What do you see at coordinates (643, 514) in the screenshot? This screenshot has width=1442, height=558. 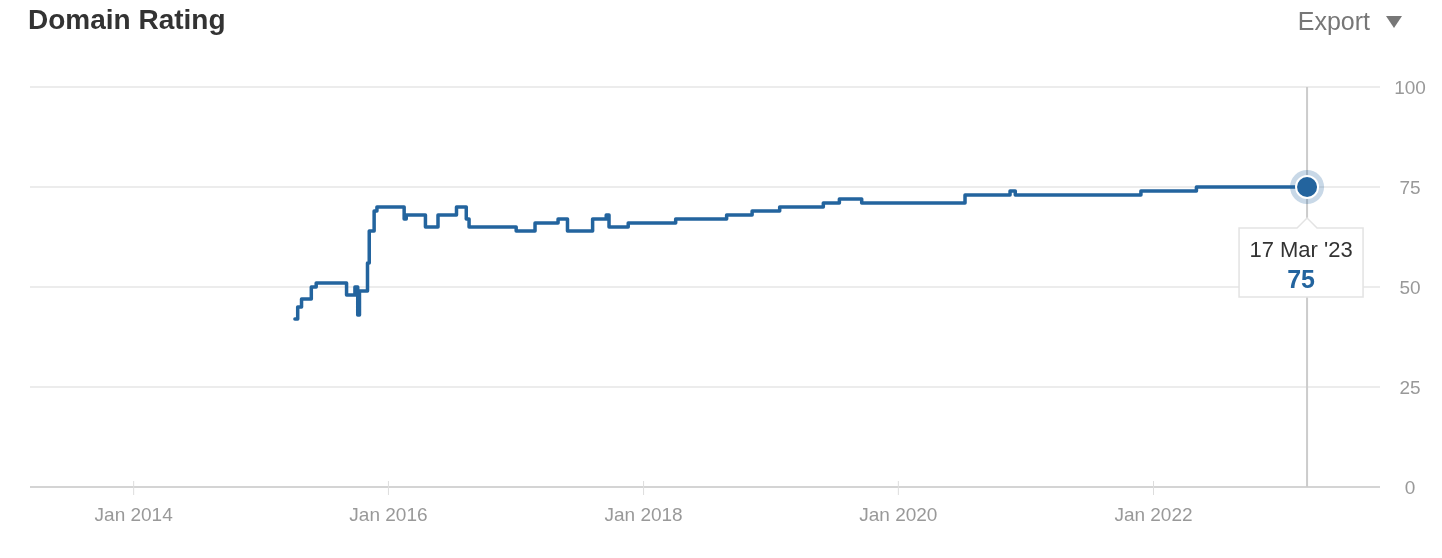 I see `x-tick-label: Jan 2018` at bounding box center [643, 514].